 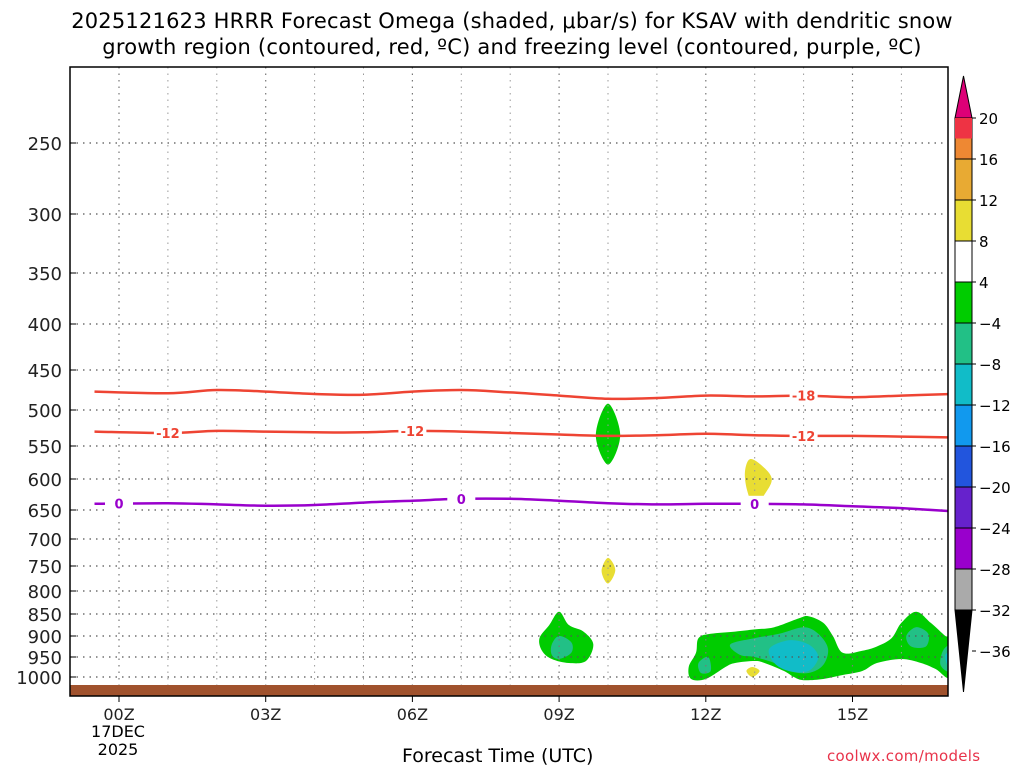 What do you see at coordinates (412, 714) in the screenshot?
I see `x-tick-label-06Z: 06Z` at bounding box center [412, 714].